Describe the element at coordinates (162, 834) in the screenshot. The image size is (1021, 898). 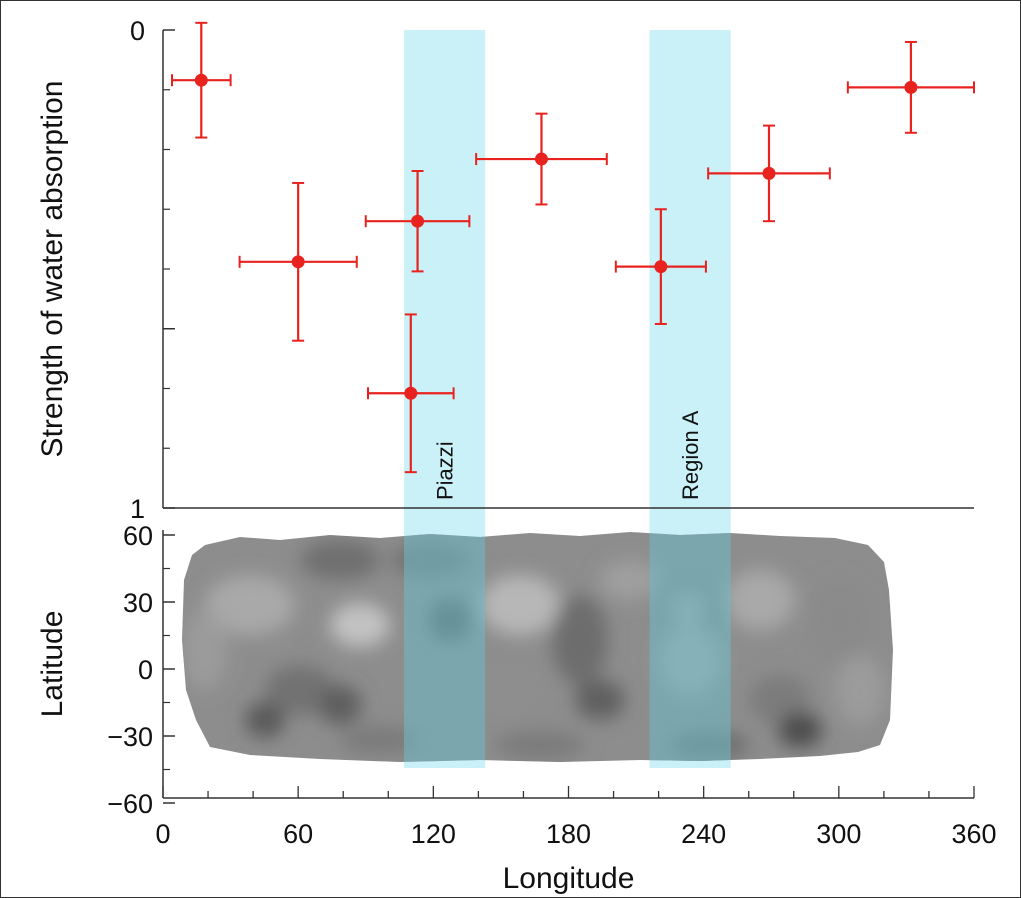
I see `lon-tick-label-0: 0` at that location.